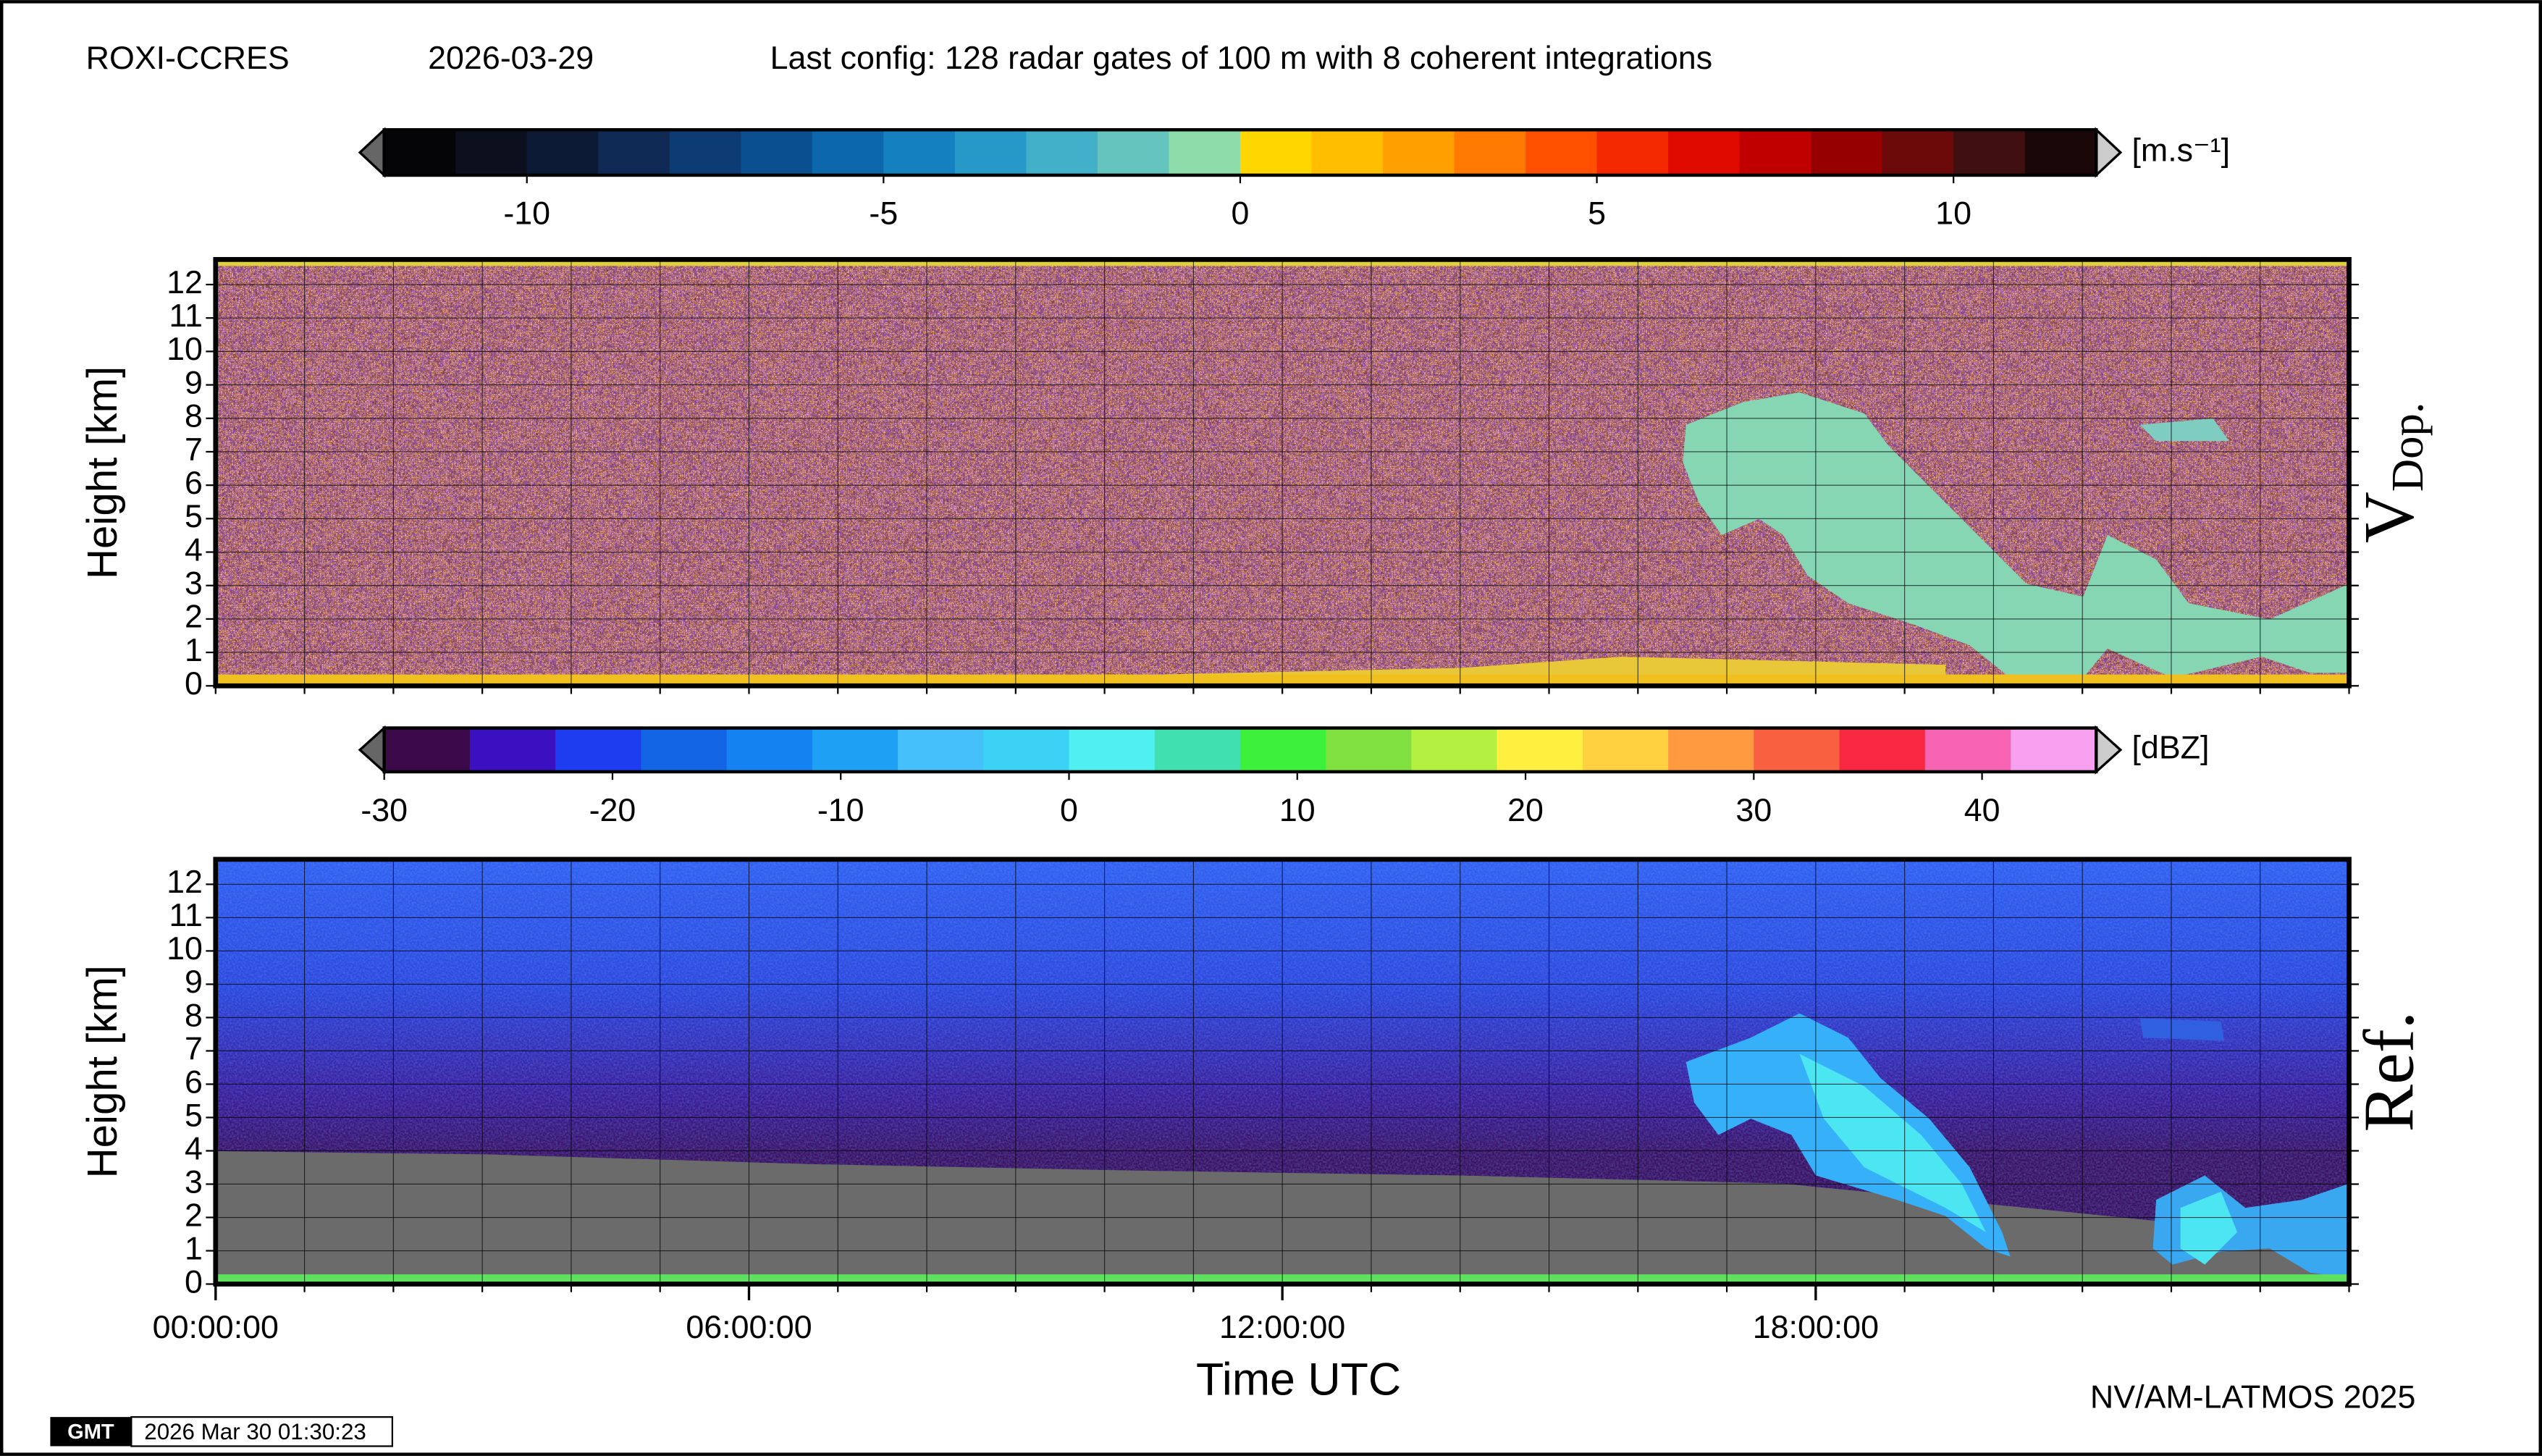  Describe the element at coordinates (102, 473) in the screenshot. I see `y-axis-label: Height [km]` at that location.